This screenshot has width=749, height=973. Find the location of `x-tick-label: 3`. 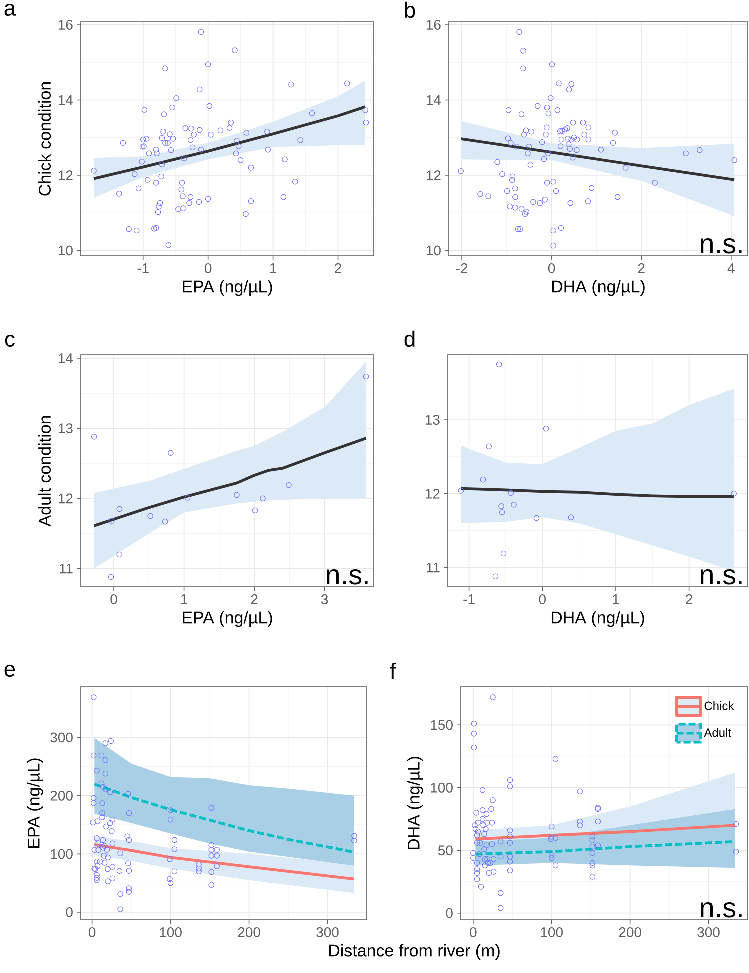

x-tick-label: 3 is located at coordinates (324, 599).